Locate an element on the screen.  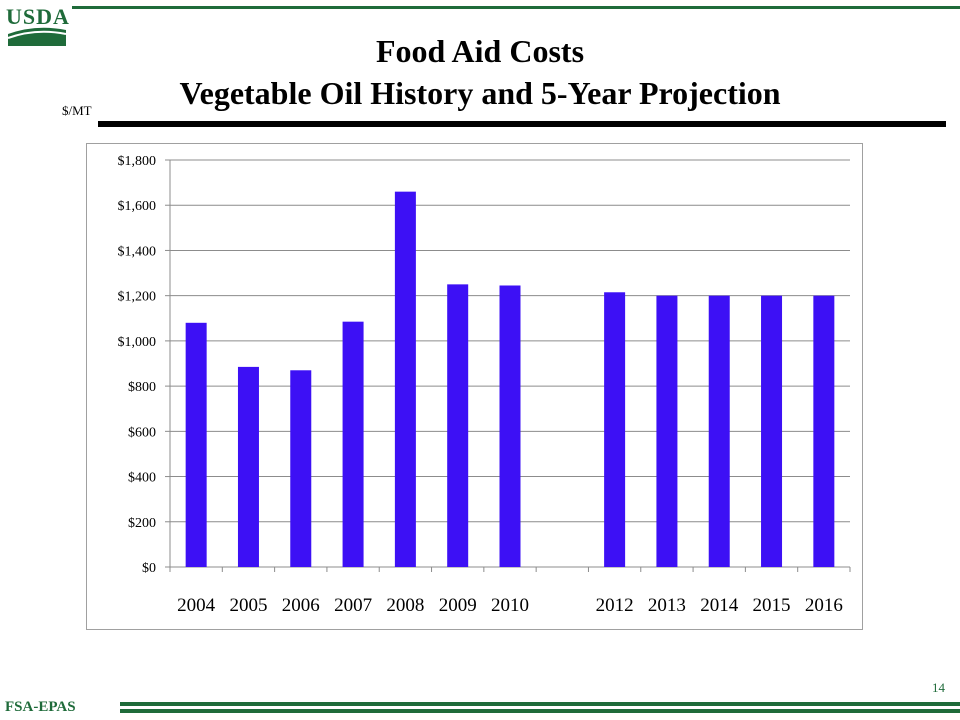
y-tick-label: $800 is located at coordinates (142, 387).